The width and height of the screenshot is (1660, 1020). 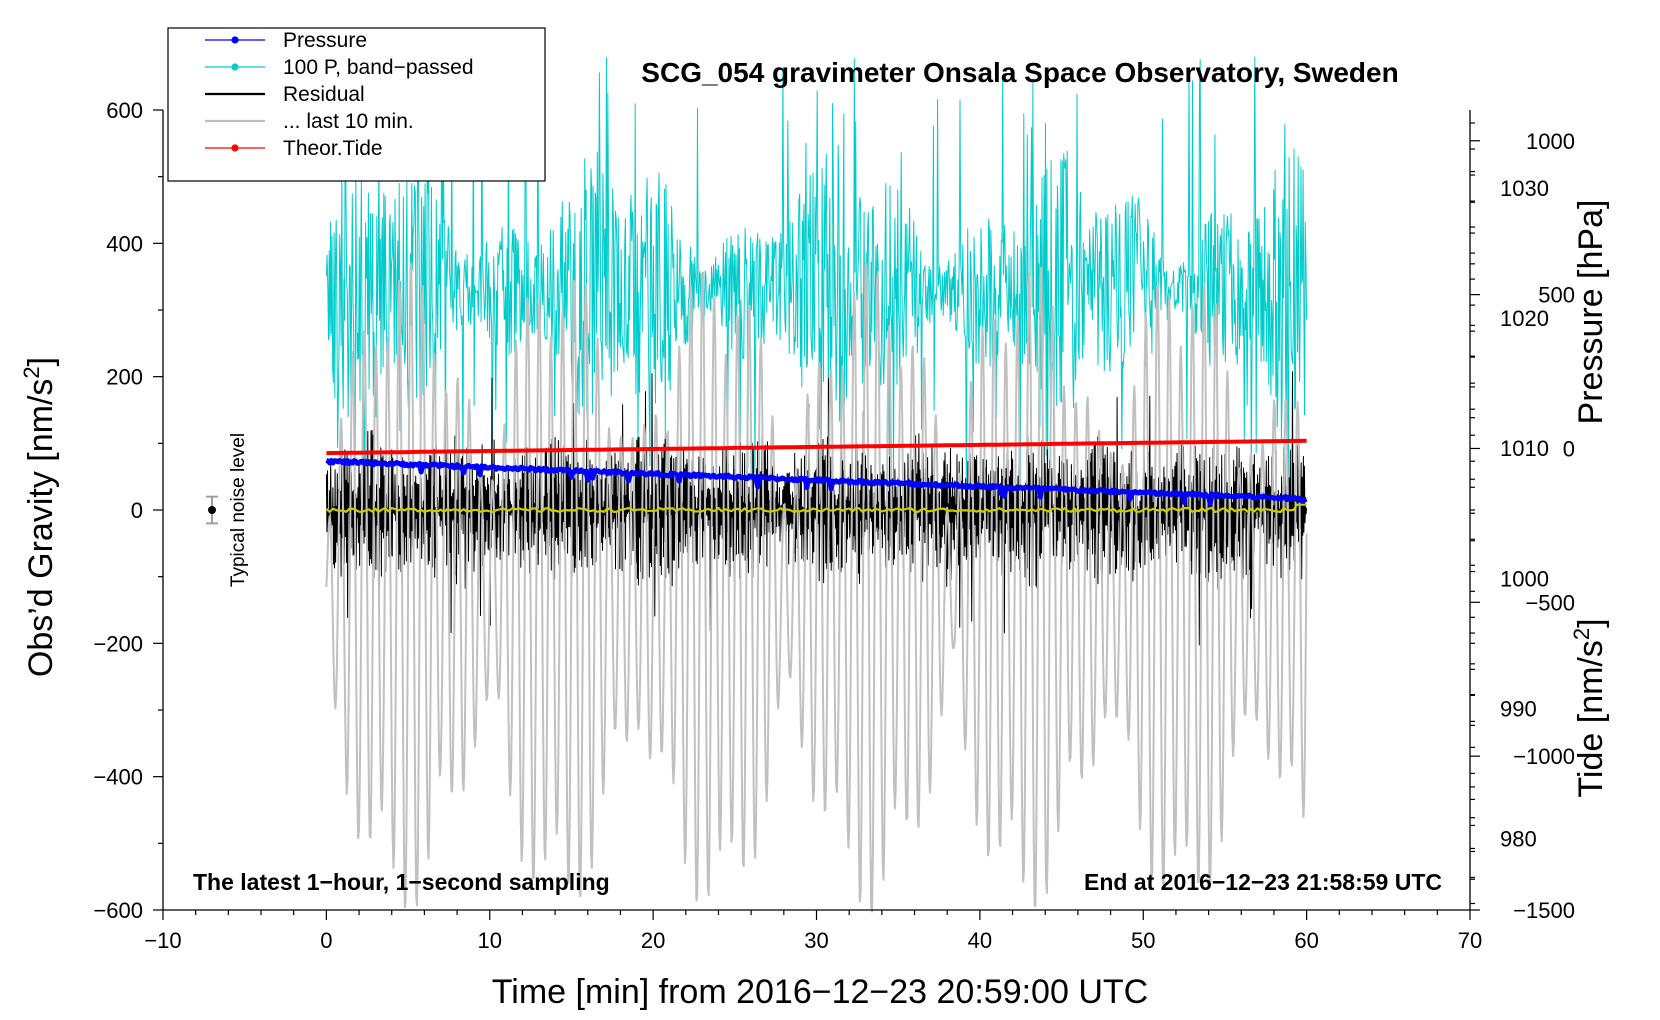 What do you see at coordinates (1470, 940) in the screenshot?
I see `x-tick-label: 70` at bounding box center [1470, 940].